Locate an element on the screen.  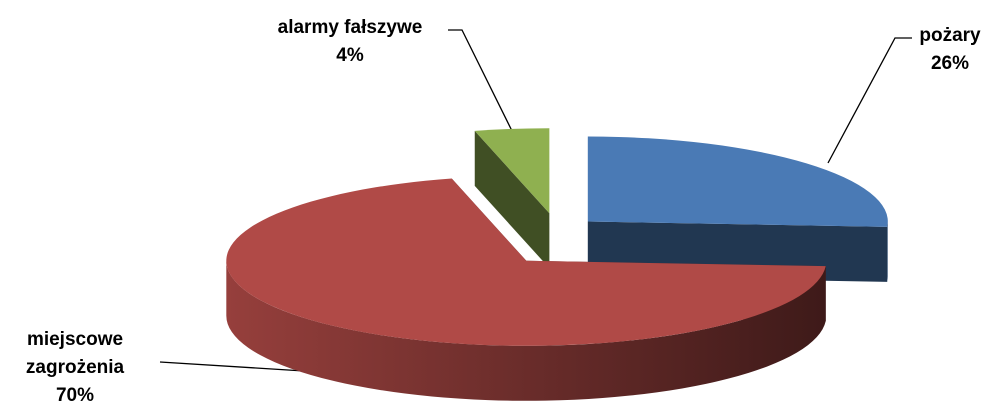
slice-label: alarmy fałszywe 4% is located at coordinates (350, 42).